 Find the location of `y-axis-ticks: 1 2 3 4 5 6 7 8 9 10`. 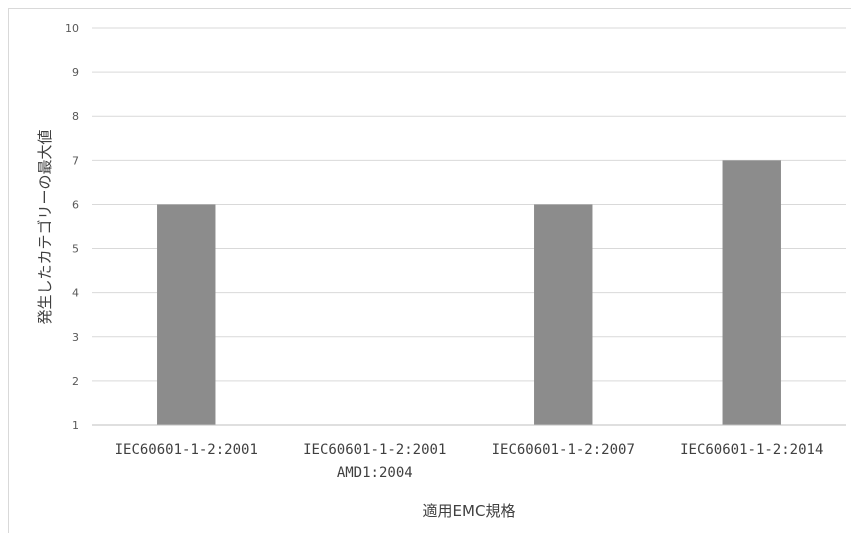

y-axis-ticks: 1 2 3 4 5 6 7 8 9 10 is located at coordinates (72, 227).